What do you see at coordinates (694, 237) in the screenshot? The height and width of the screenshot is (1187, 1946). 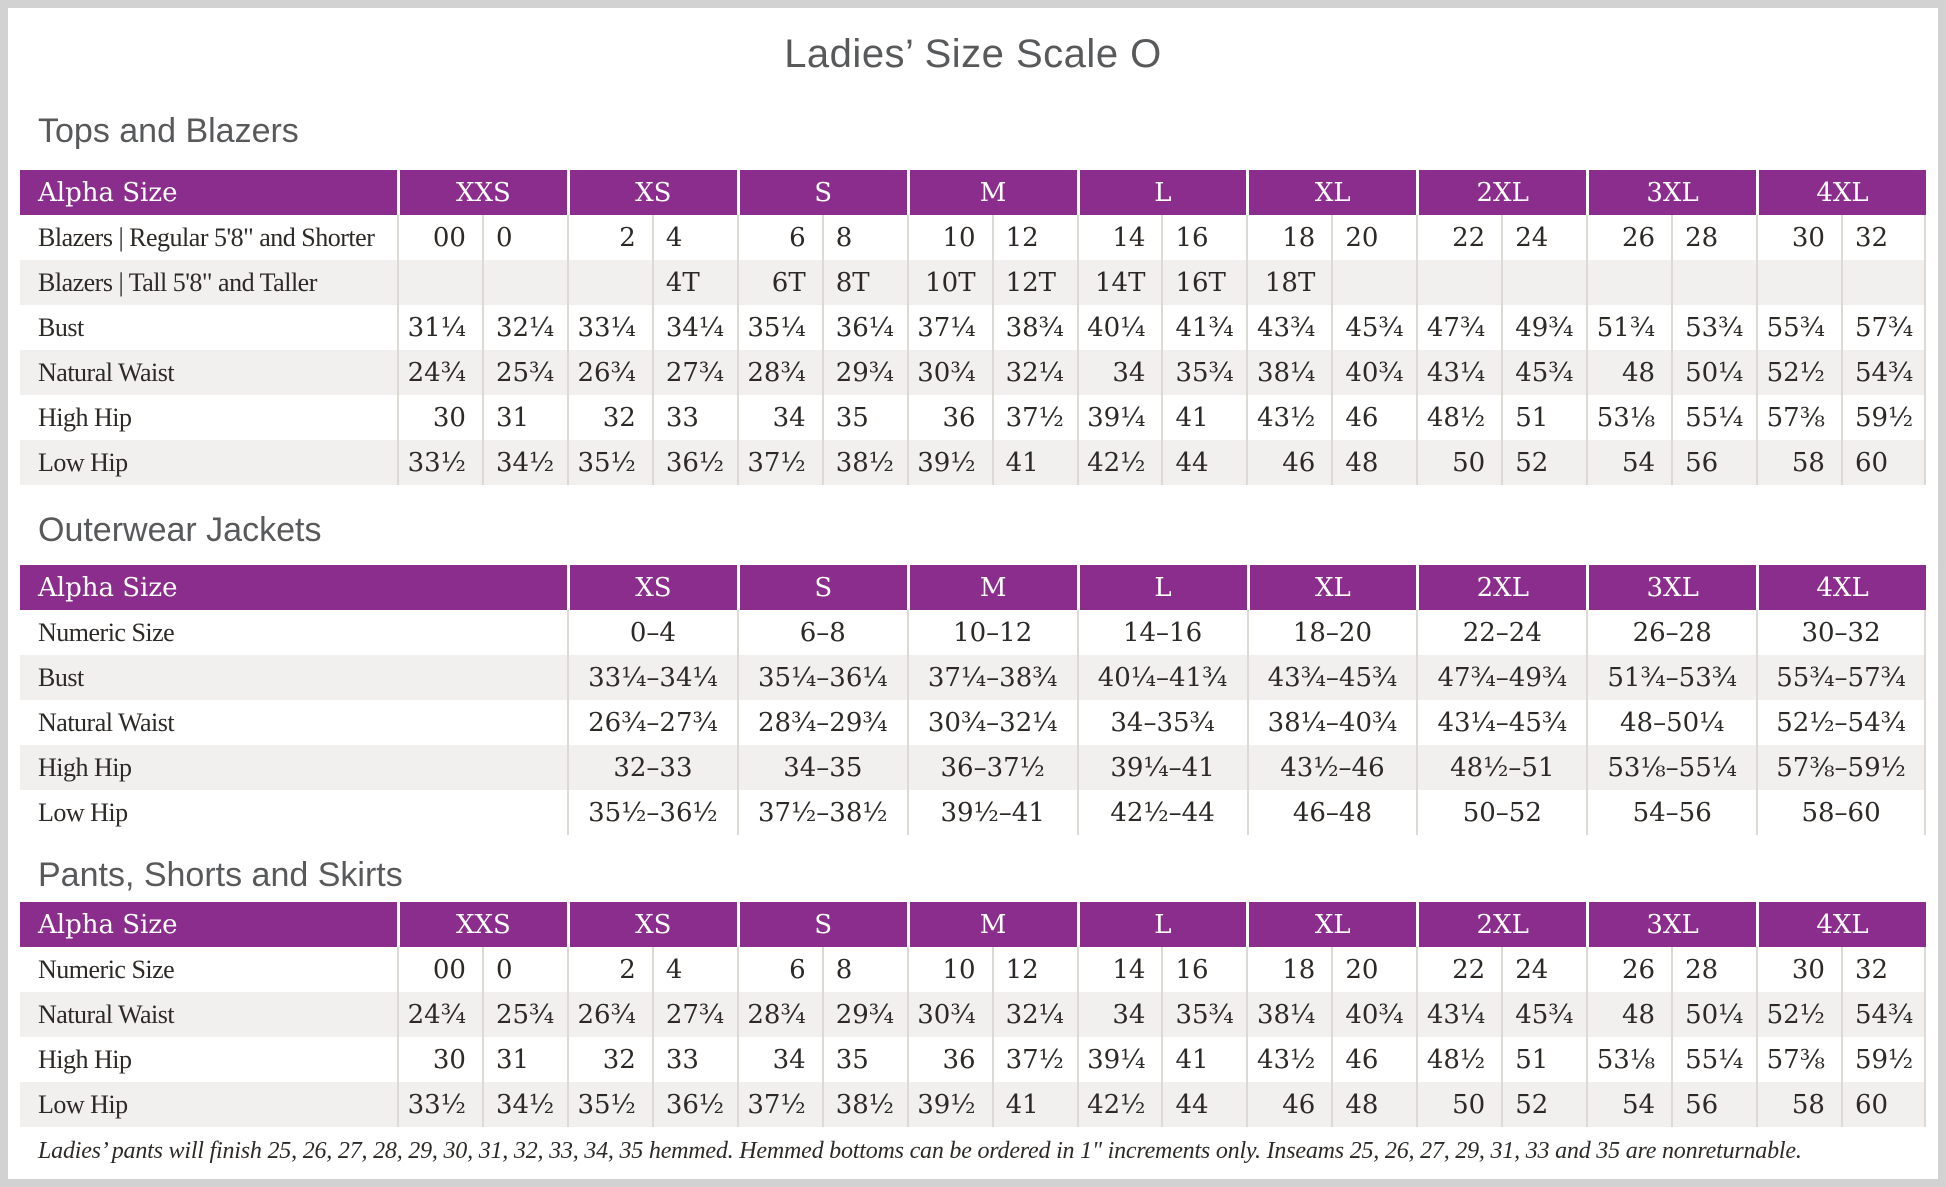 I see `size-cell: 4` at bounding box center [694, 237].